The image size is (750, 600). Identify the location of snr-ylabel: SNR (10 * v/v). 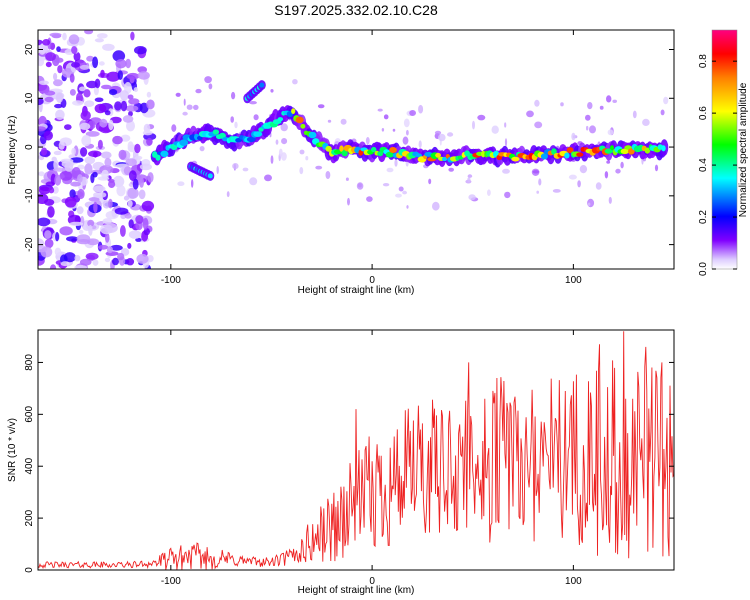
(12, 450).